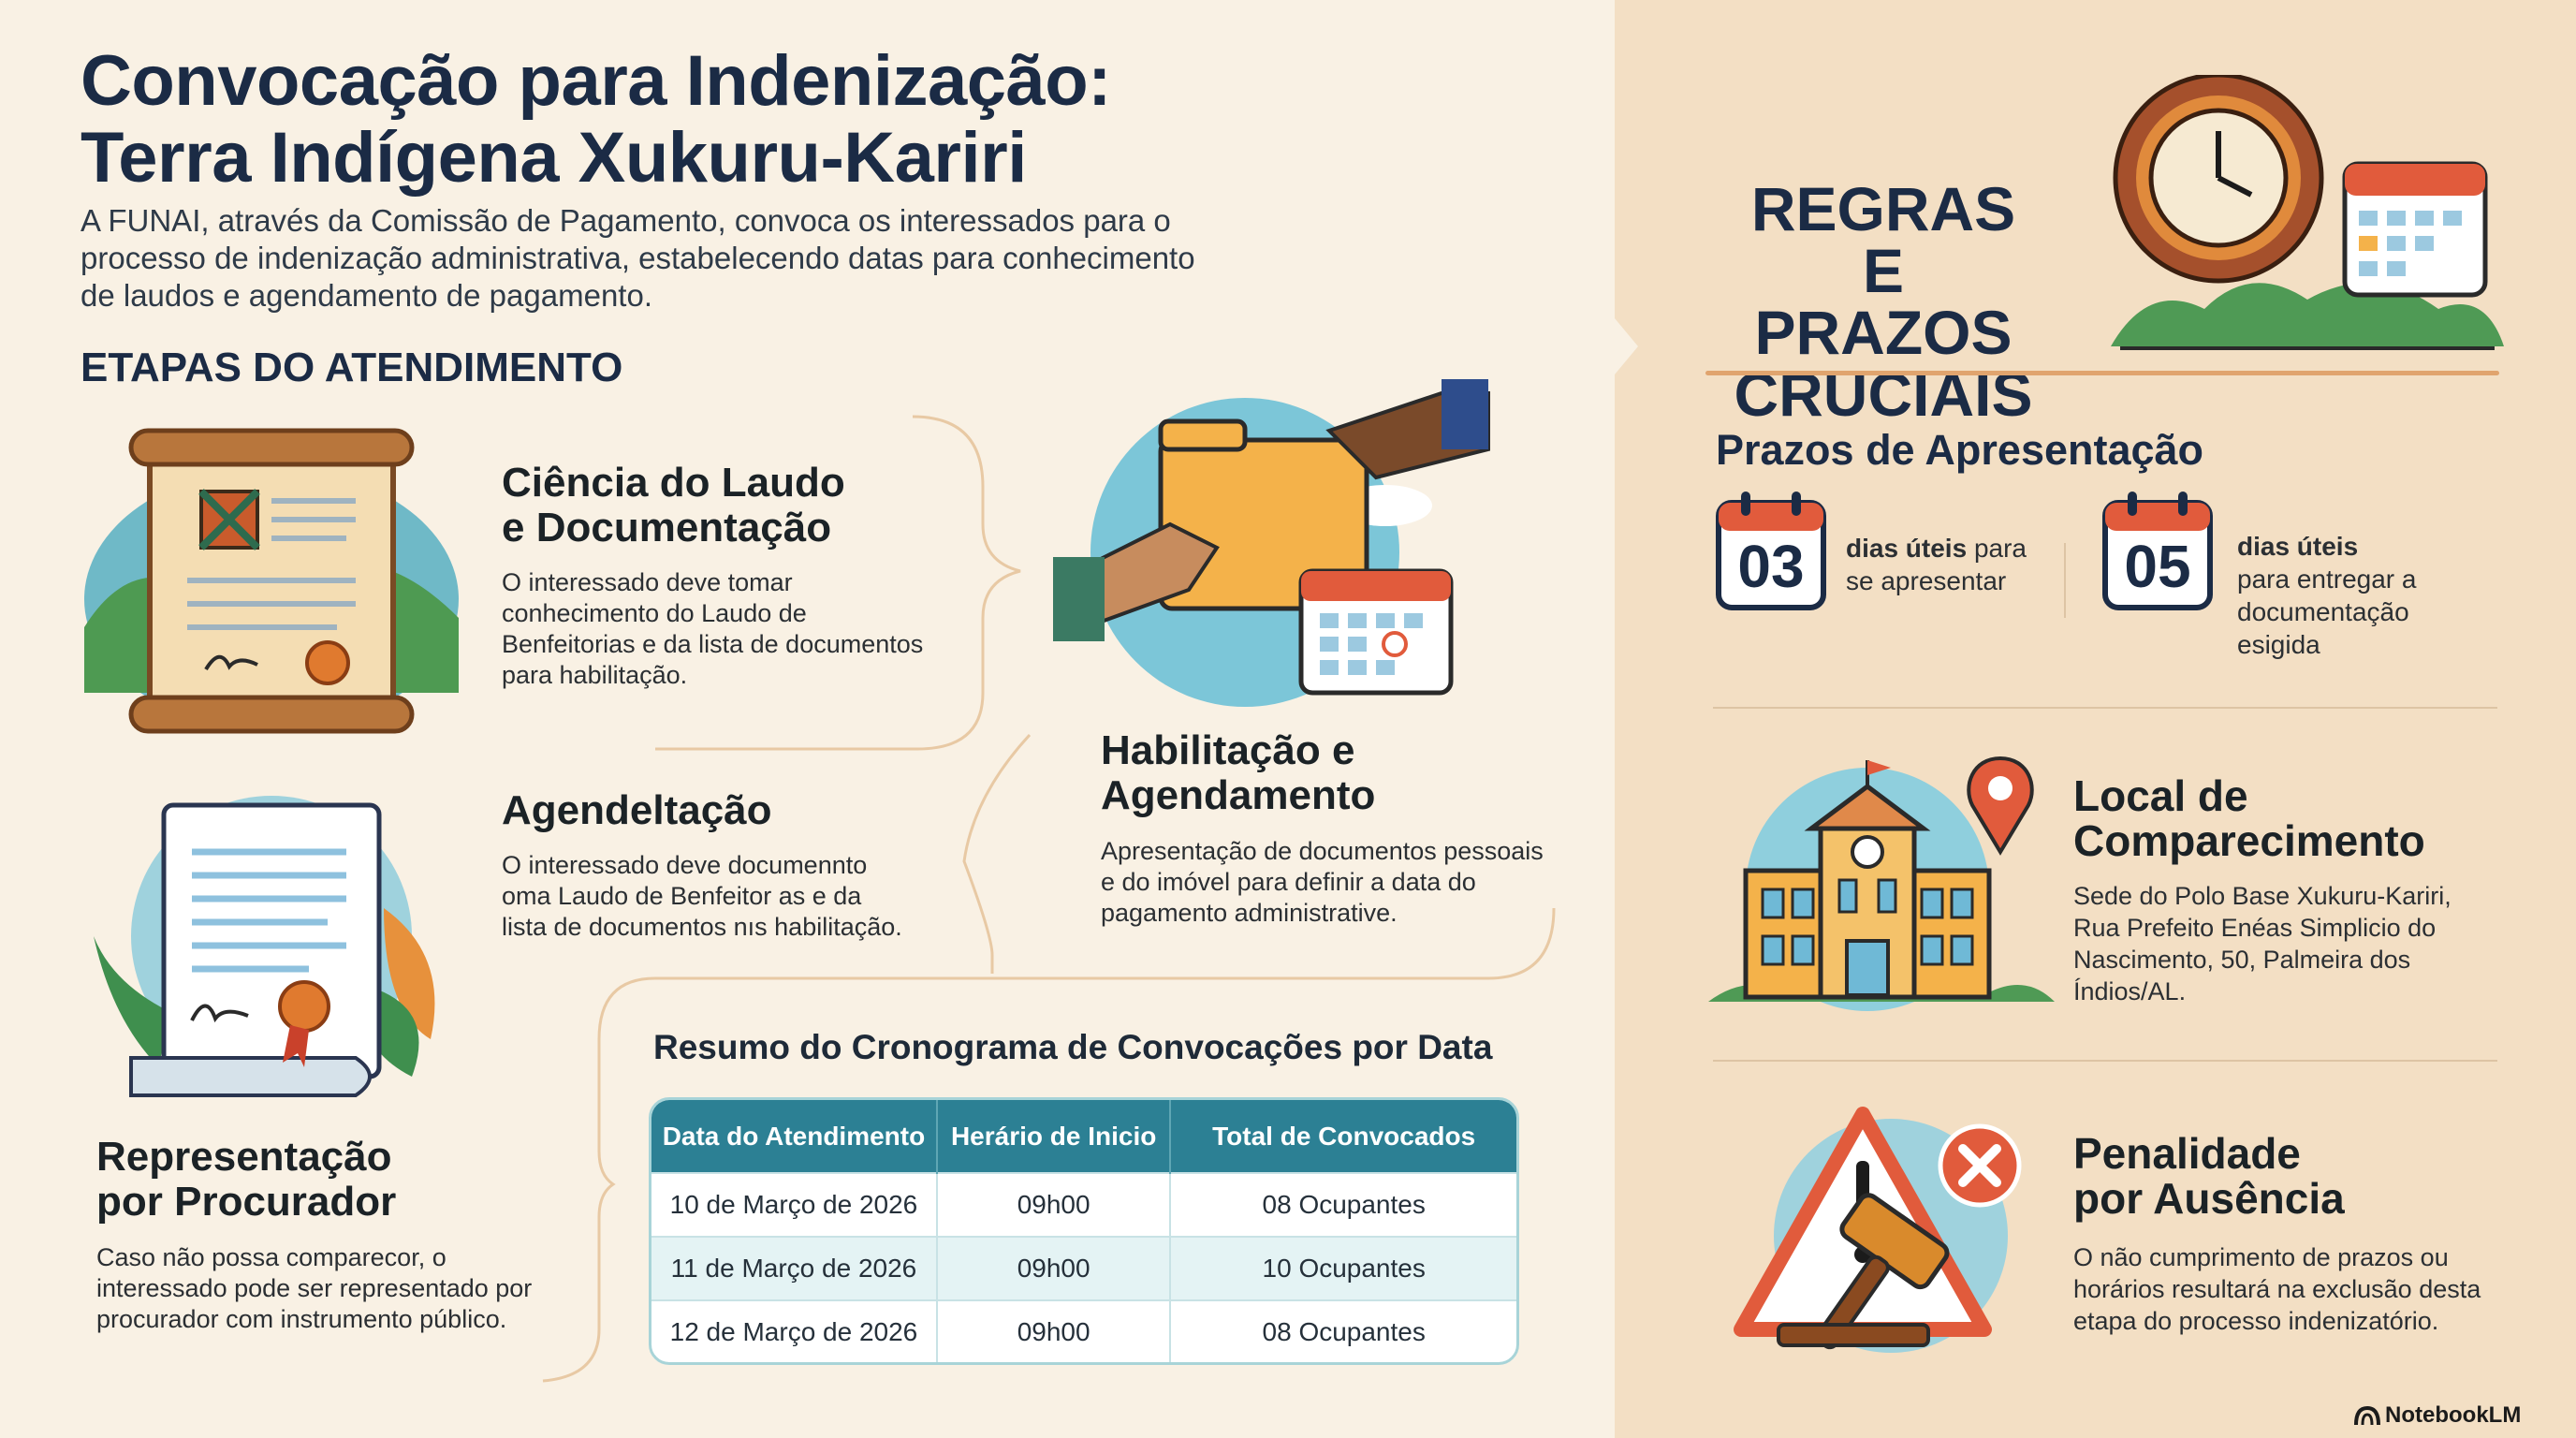 The width and height of the screenshot is (2576, 1438). I want to click on notebooklm-logo-icon, so click(2367, 1415).